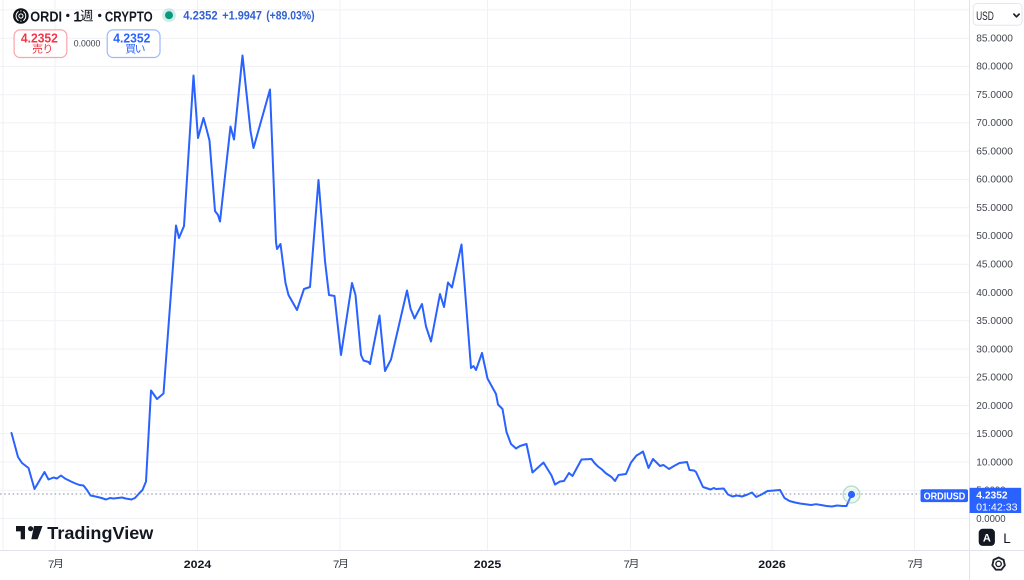 The height and width of the screenshot is (580, 1024). What do you see at coordinates (985, 16) in the screenshot?
I see `svg-text: USD` at bounding box center [985, 16].